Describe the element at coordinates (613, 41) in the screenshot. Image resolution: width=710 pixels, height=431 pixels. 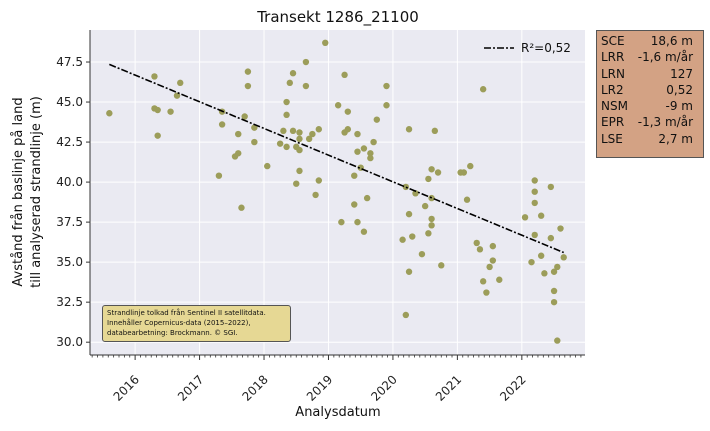
I see `stat-key: SCE` at that location.